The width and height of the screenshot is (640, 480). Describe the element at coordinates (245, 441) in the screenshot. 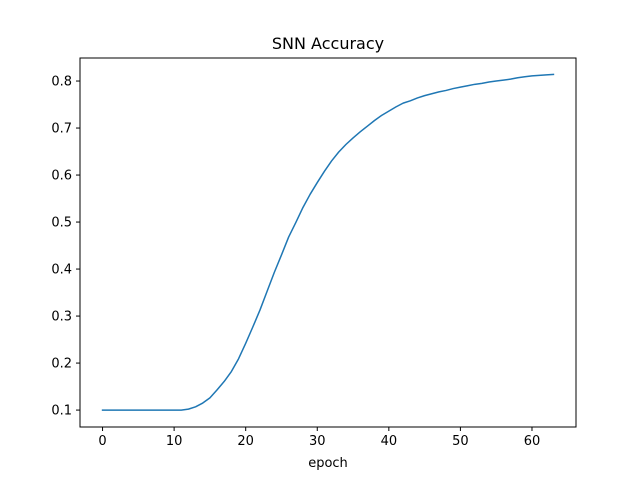

I see `x-tick-label: 20` at that location.